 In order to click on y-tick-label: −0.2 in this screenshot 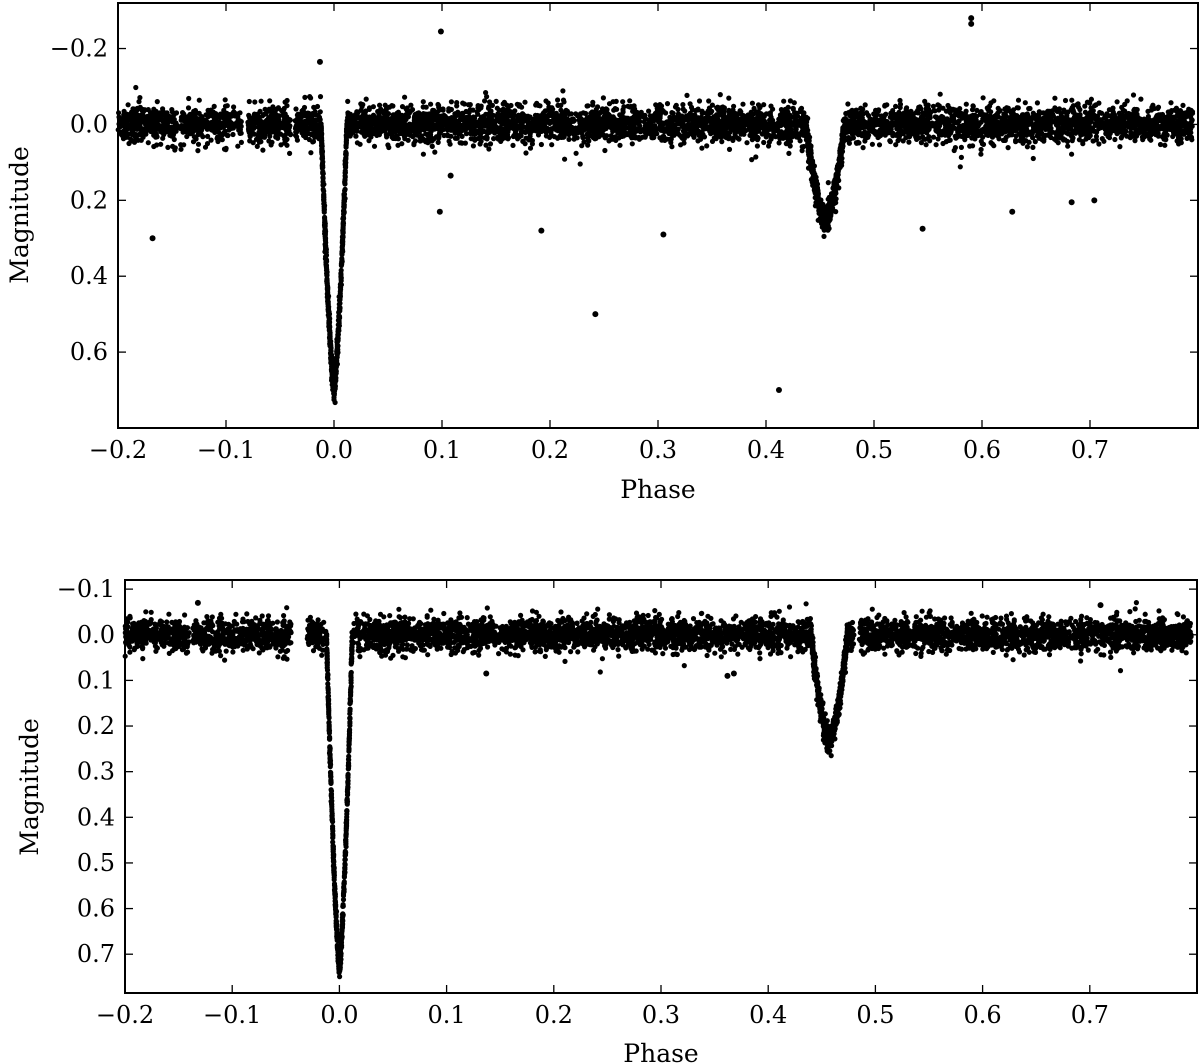, I will do `click(79, 49)`.